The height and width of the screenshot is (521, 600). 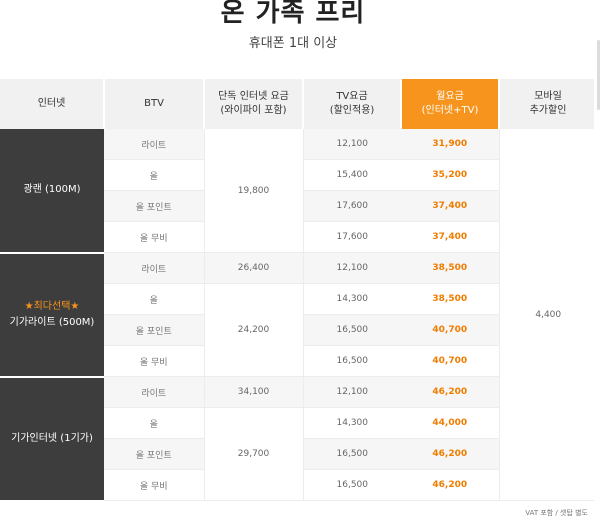 I want to click on table-row: 올 포인트 16,500 40,700, so click(x=298, y=330).